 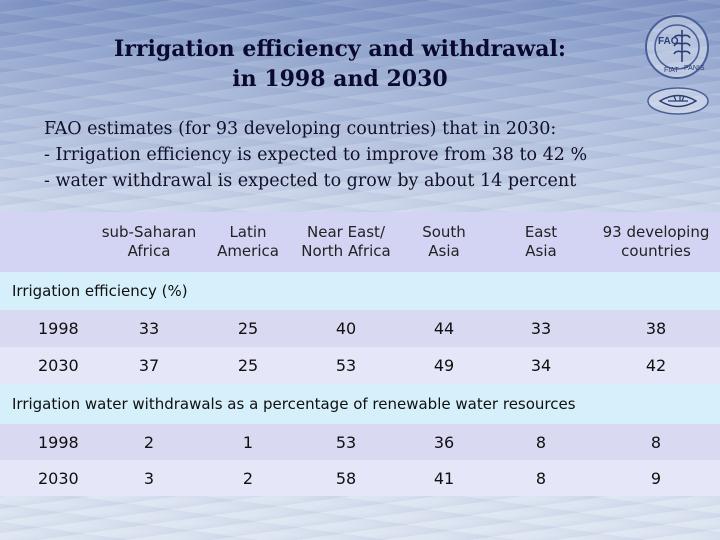 What do you see at coordinates (346, 241) in the screenshot?
I see `column-header-near-east-north-africa: Near East/North Africa` at bounding box center [346, 241].